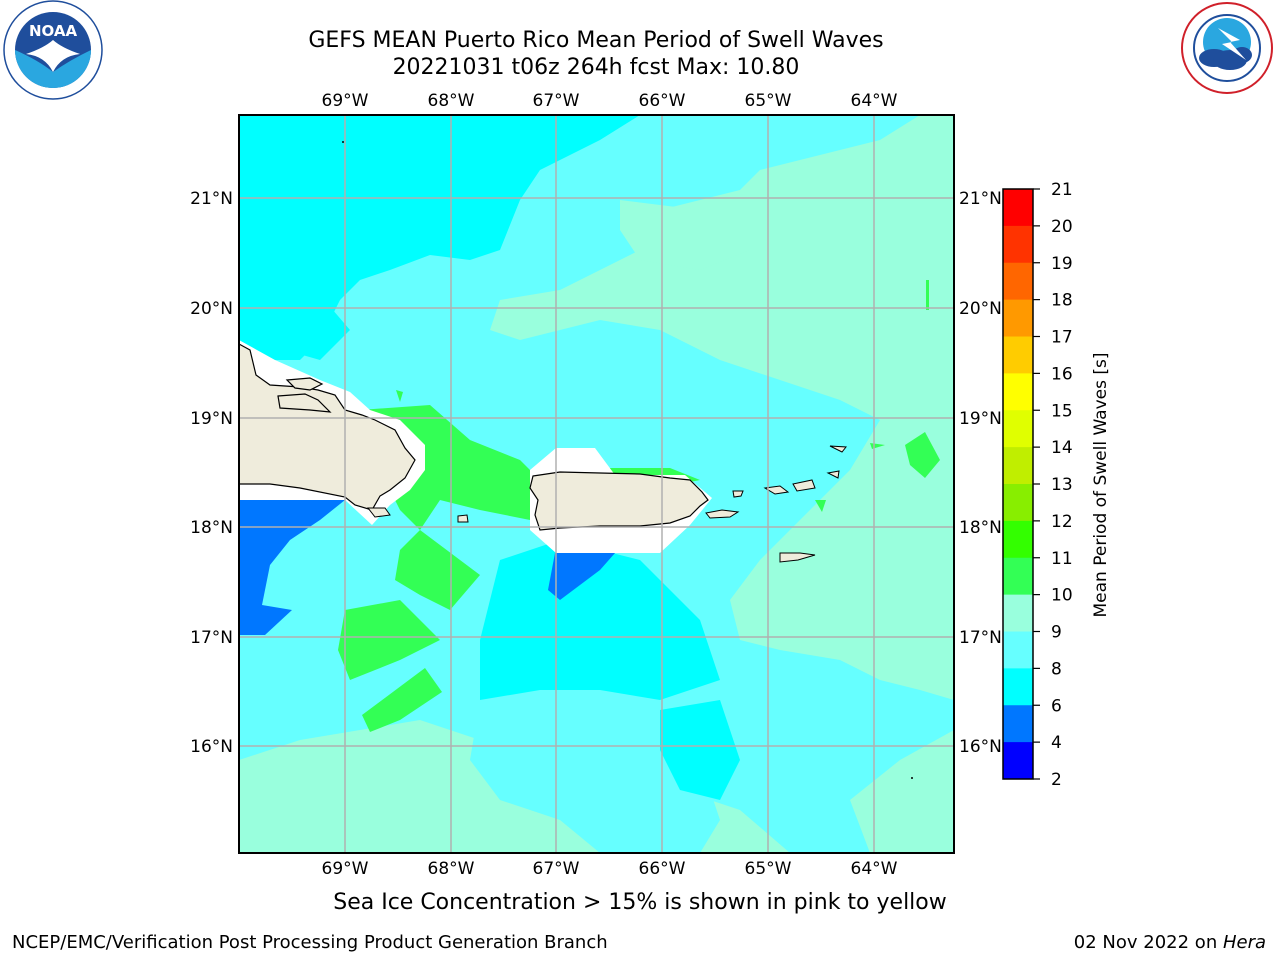 The image size is (1280, 960). Describe the element at coordinates (463, 518) in the screenshot. I see `land-mona-island` at that location.